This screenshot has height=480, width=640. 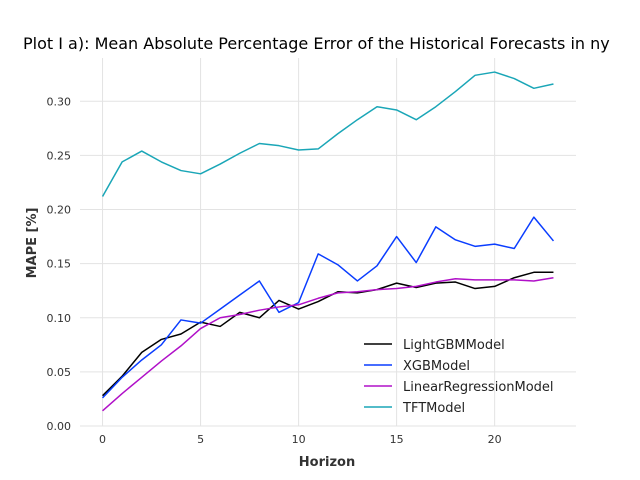 I want to click on x-tick-label: 0, so click(x=102, y=439).